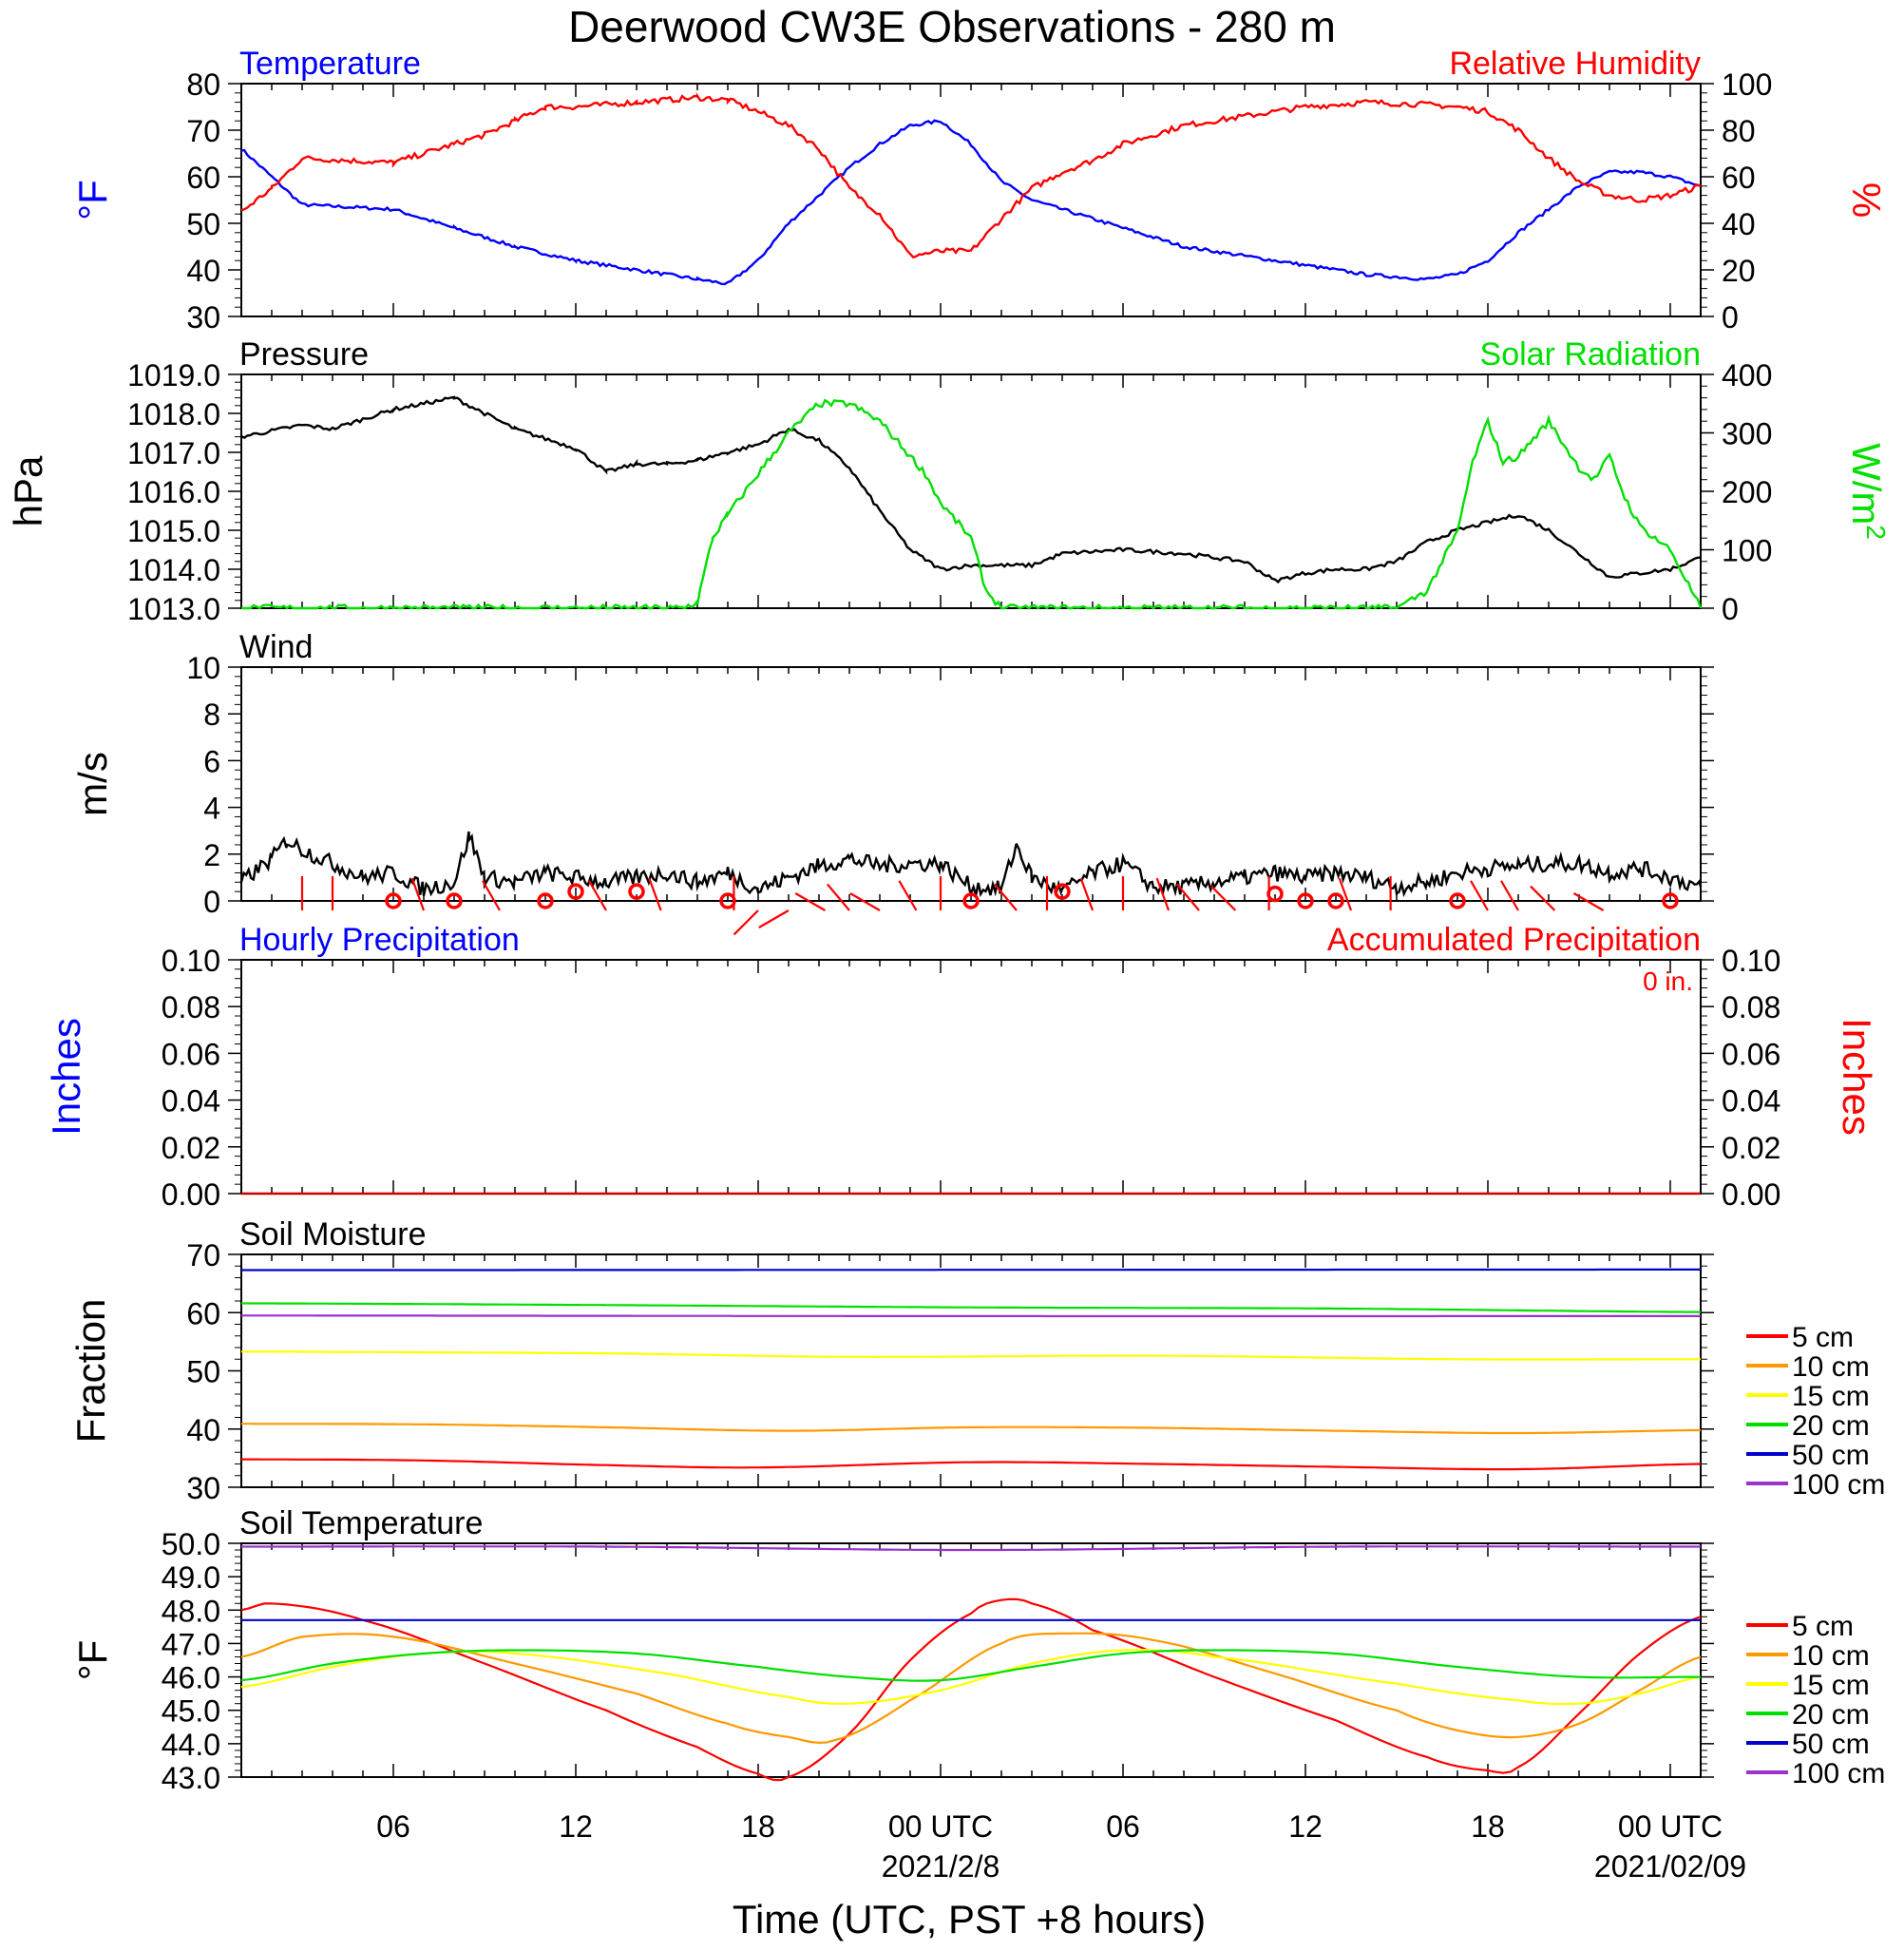  Describe the element at coordinates (1751, 1194) in the screenshot. I see `y-right-tick-label: 0.00` at that location.